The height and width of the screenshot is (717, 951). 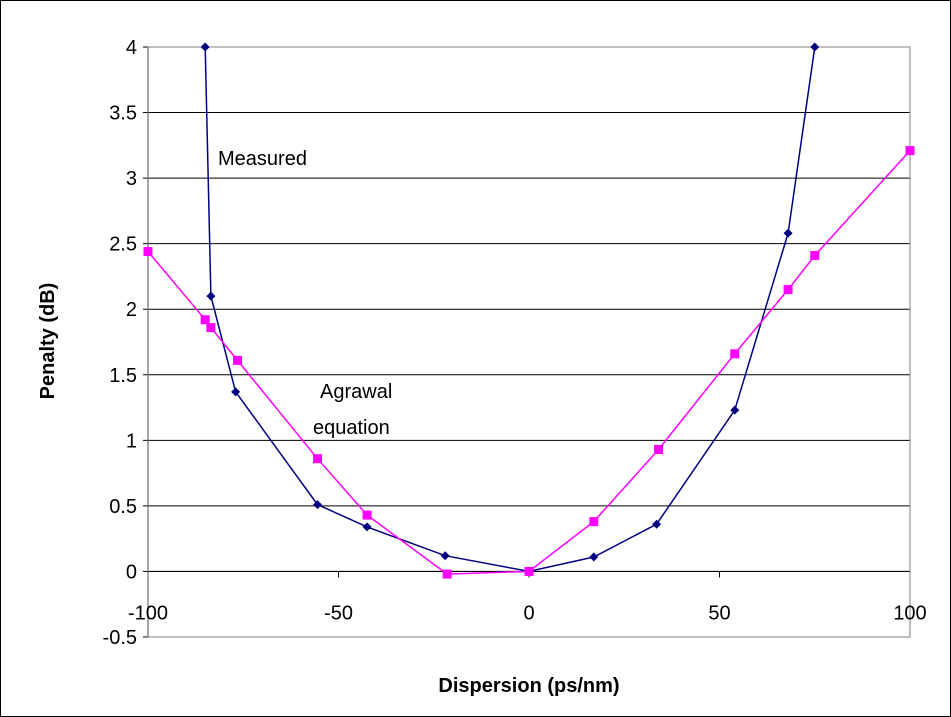 I want to click on x-tick-label: 100, so click(x=909, y=613).